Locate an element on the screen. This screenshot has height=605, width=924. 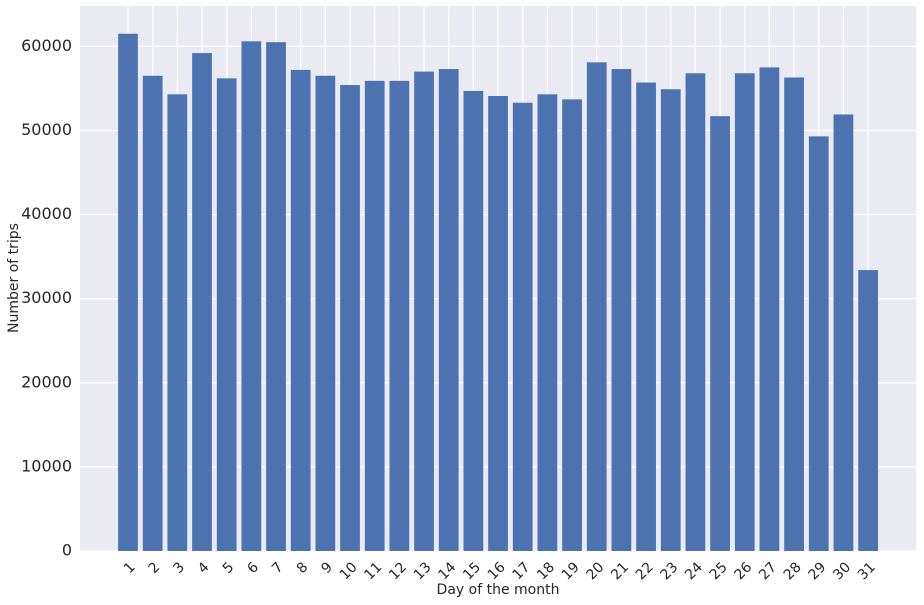
x-tick-label: 14 is located at coordinates (447, 571).